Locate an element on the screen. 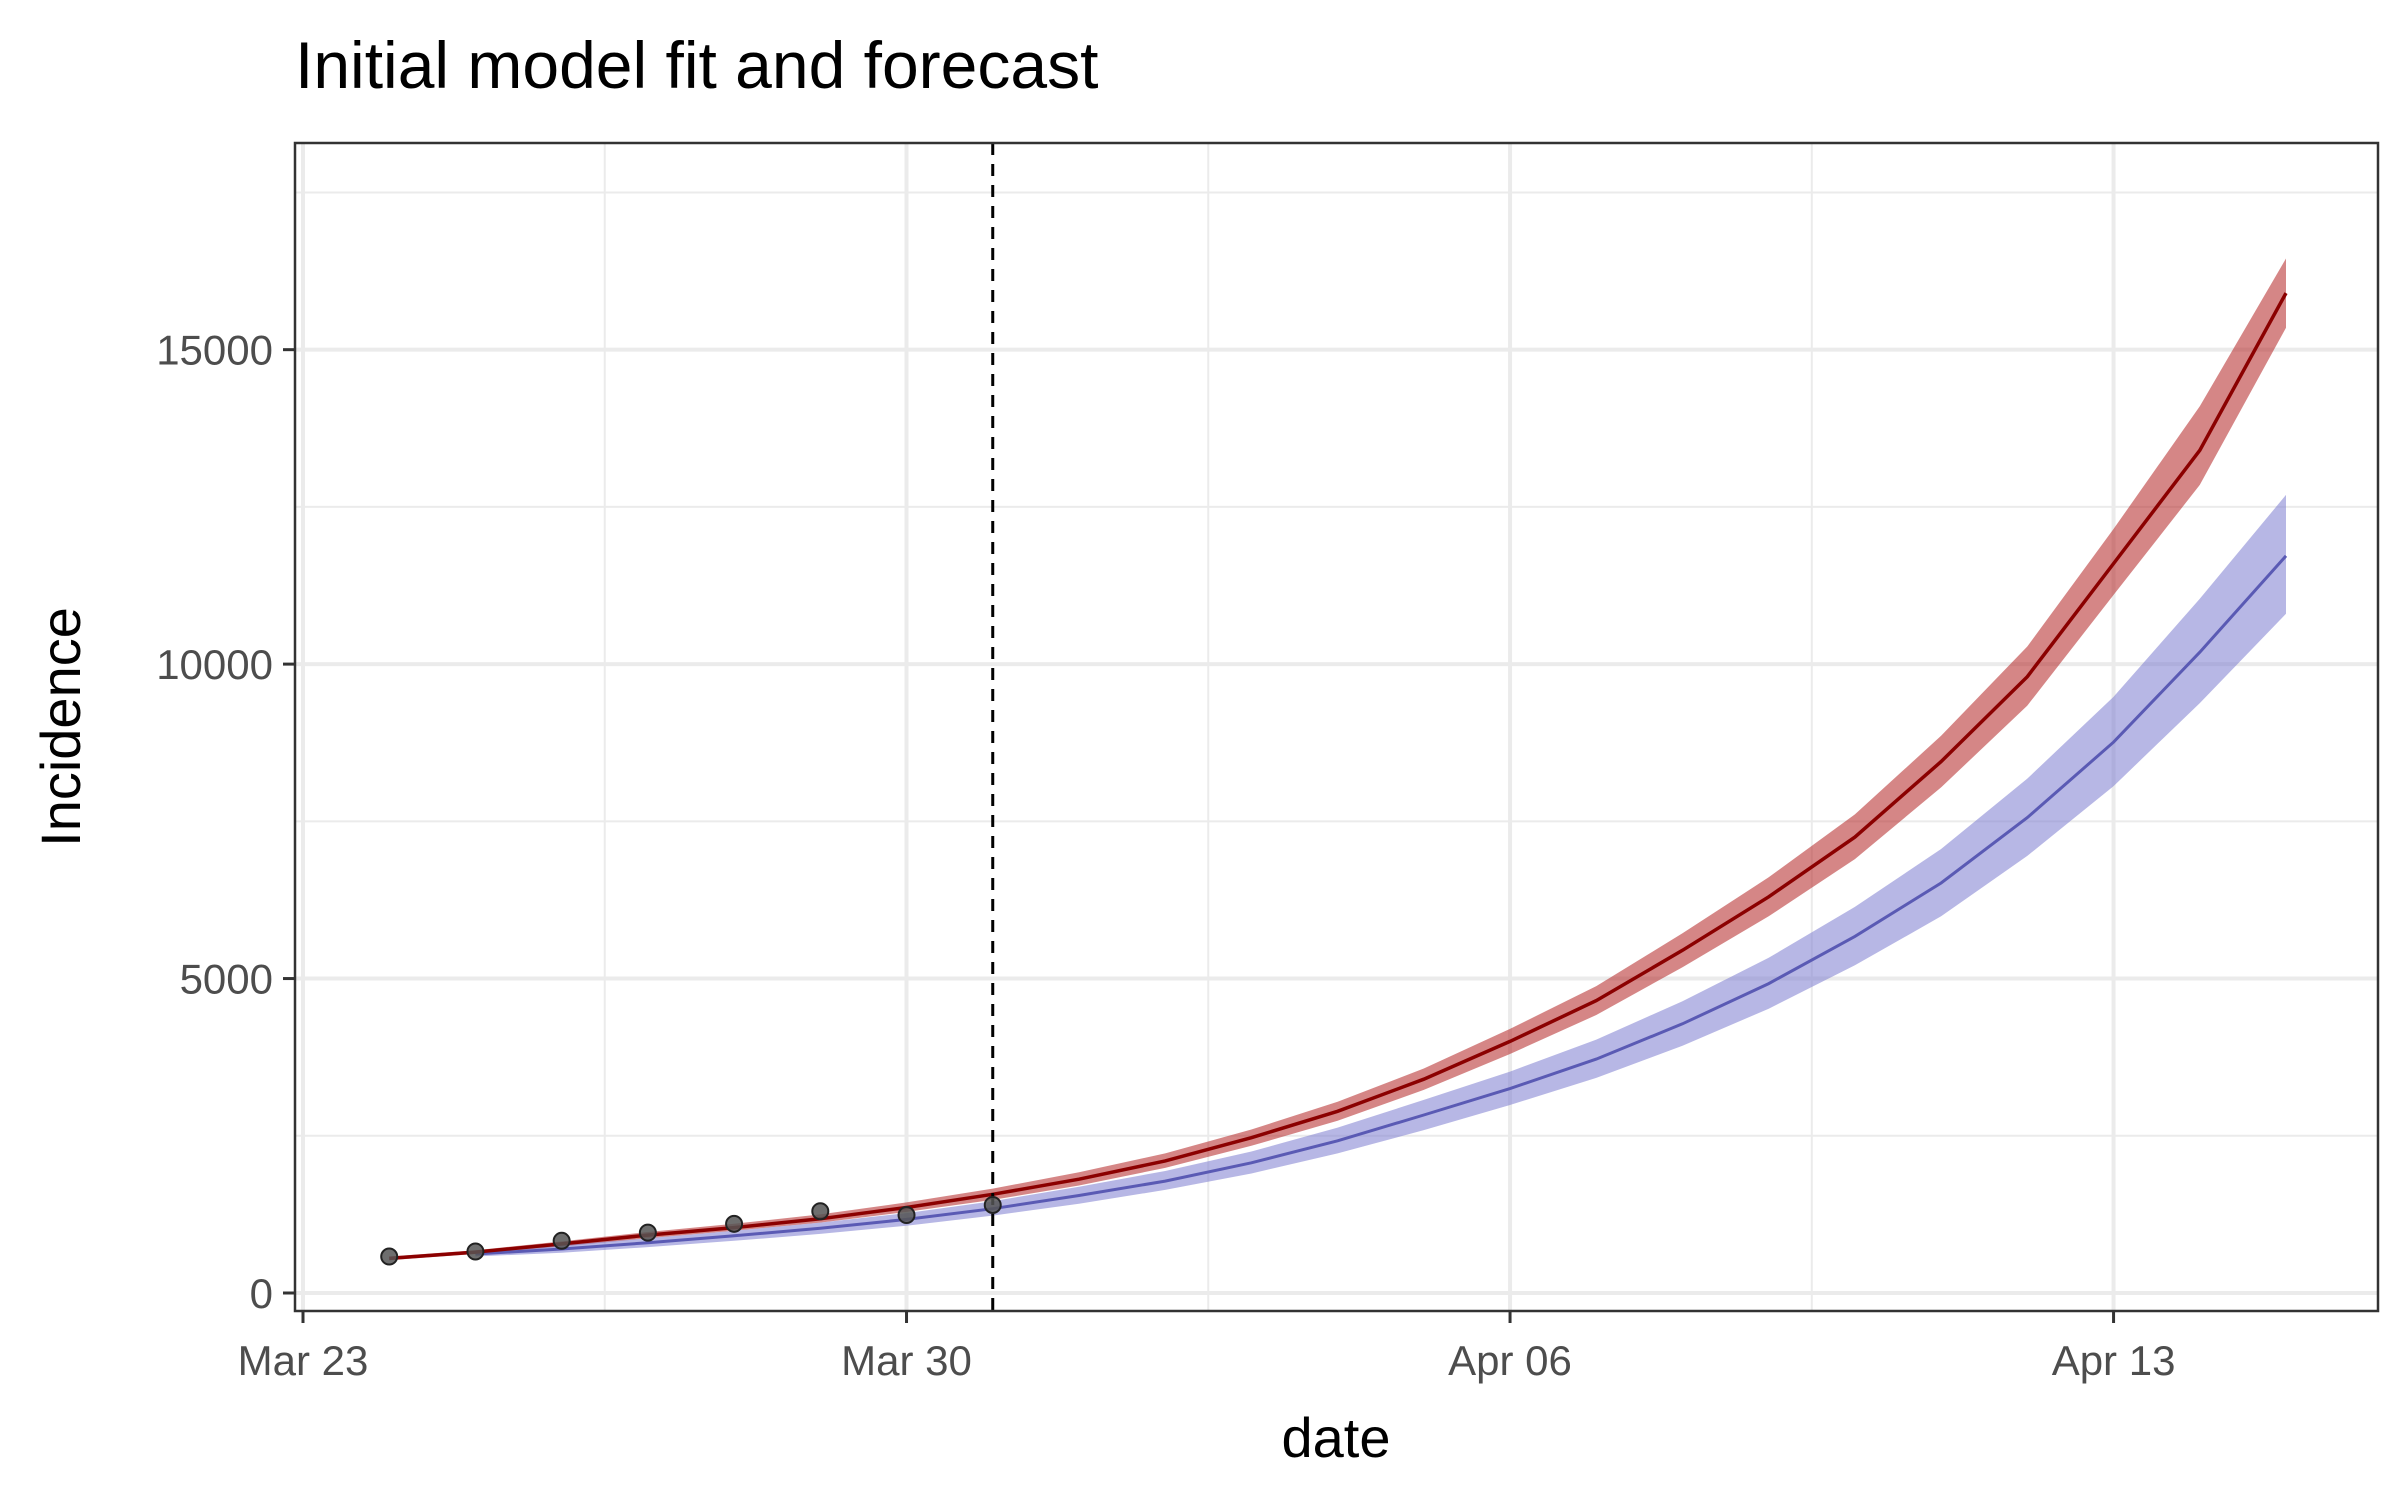 Image resolution: width=2400 pixels, height=1500 pixels. y-tick-label: 10000 is located at coordinates (214, 664).